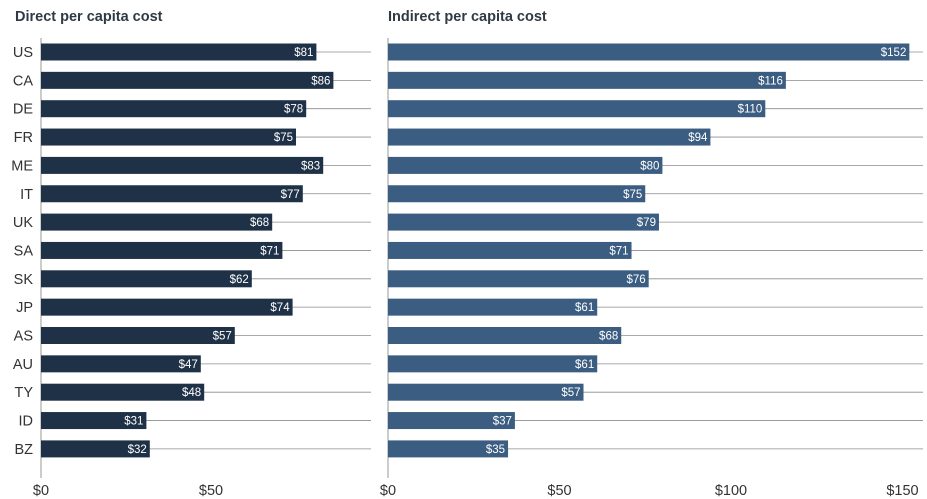 The width and height of the screenshot is (927, 499). I want to click on panel-title: Indirect per capita cost, so click(467, 17).